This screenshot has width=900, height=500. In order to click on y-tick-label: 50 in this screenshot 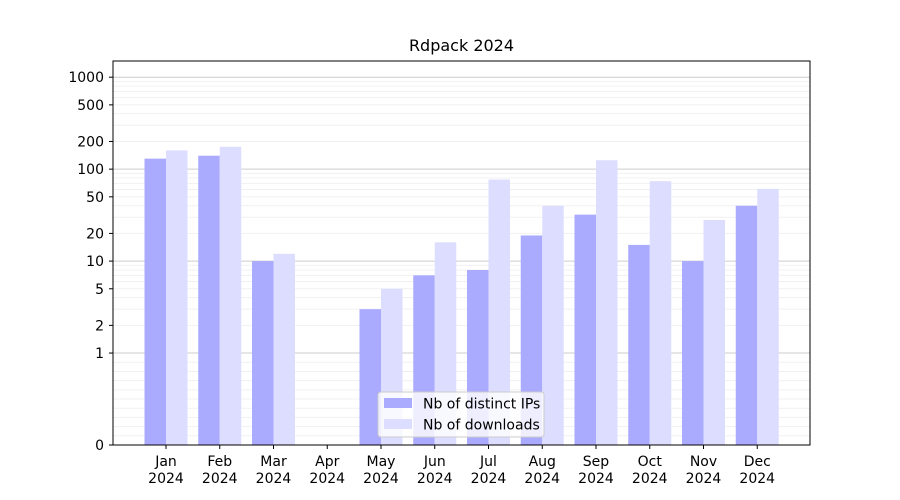, I will do `click(95, 198)`.